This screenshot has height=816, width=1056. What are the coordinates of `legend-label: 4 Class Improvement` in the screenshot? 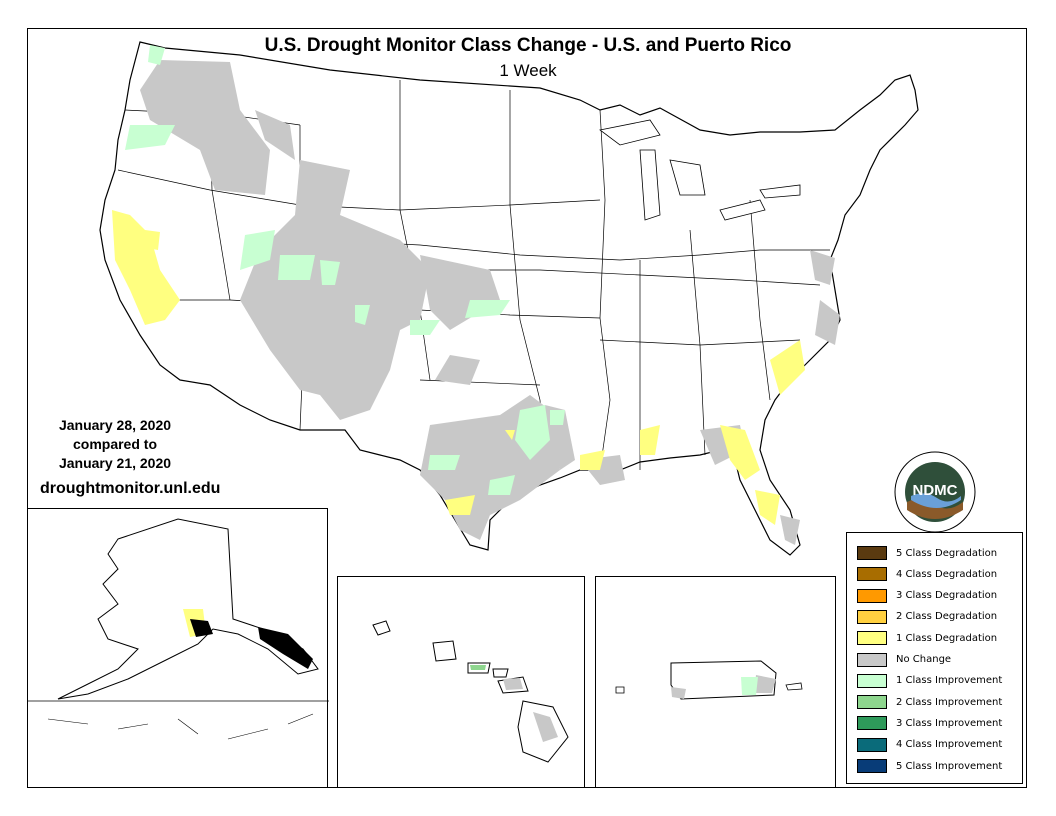 It's located at (949, 745).